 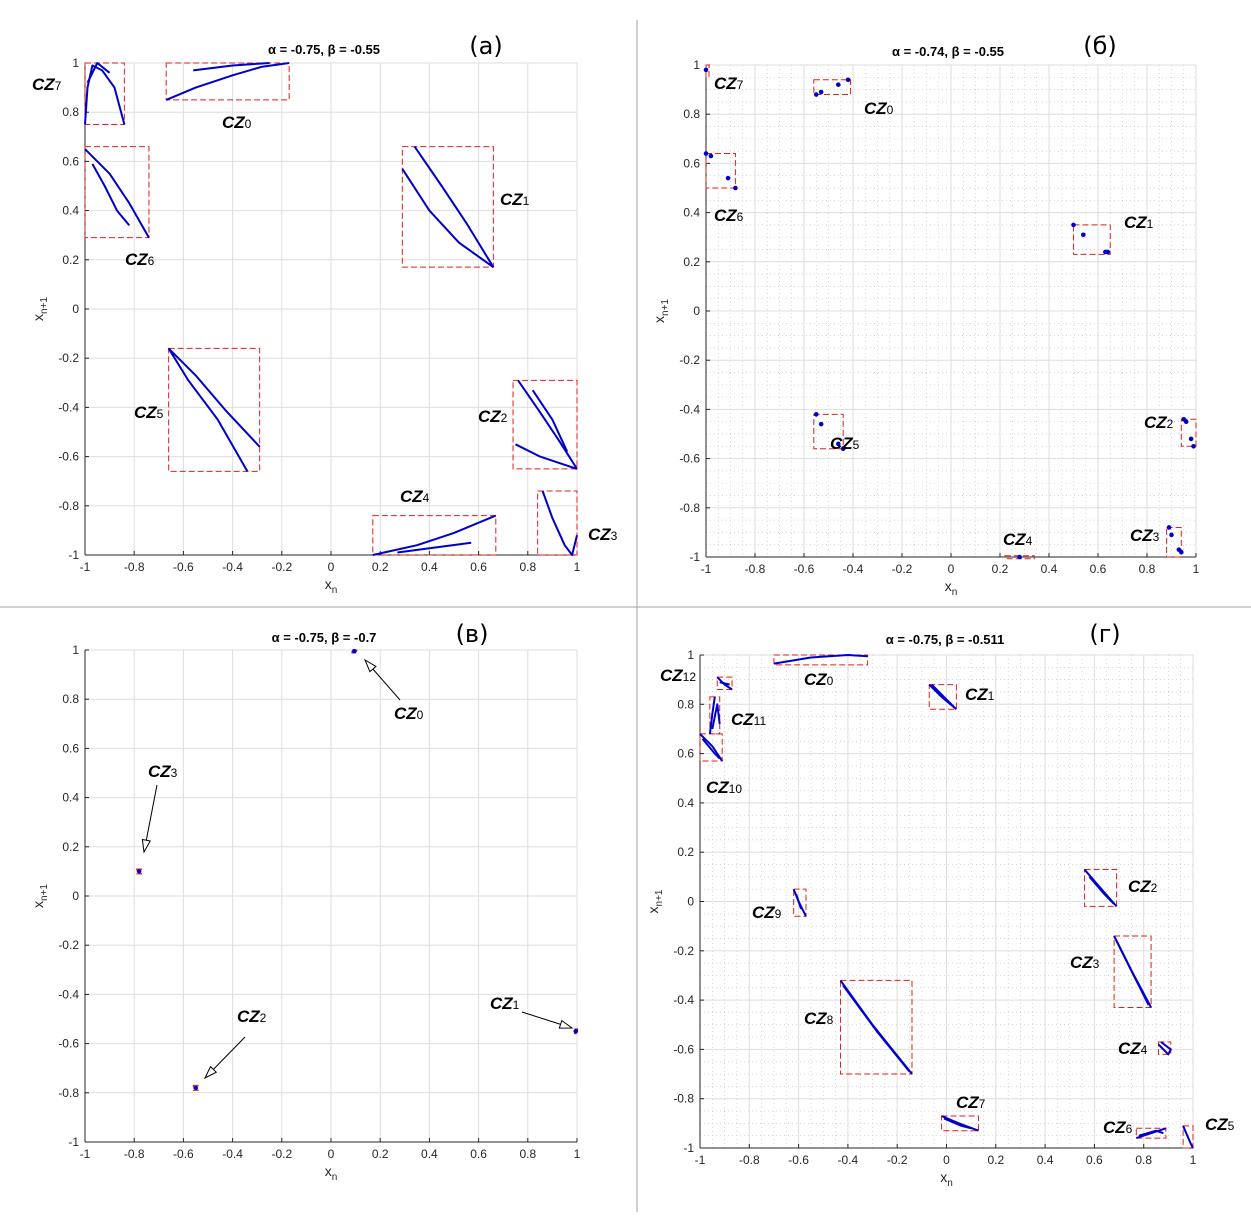 I want to click on x-tick-label: -0.4, so click(x=848, y=1160).